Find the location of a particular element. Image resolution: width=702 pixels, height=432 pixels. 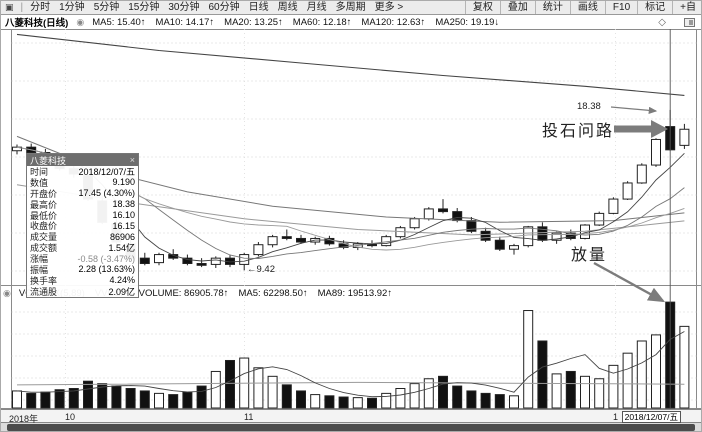

period-tab: 分时 is located at coordinates (40, 7).